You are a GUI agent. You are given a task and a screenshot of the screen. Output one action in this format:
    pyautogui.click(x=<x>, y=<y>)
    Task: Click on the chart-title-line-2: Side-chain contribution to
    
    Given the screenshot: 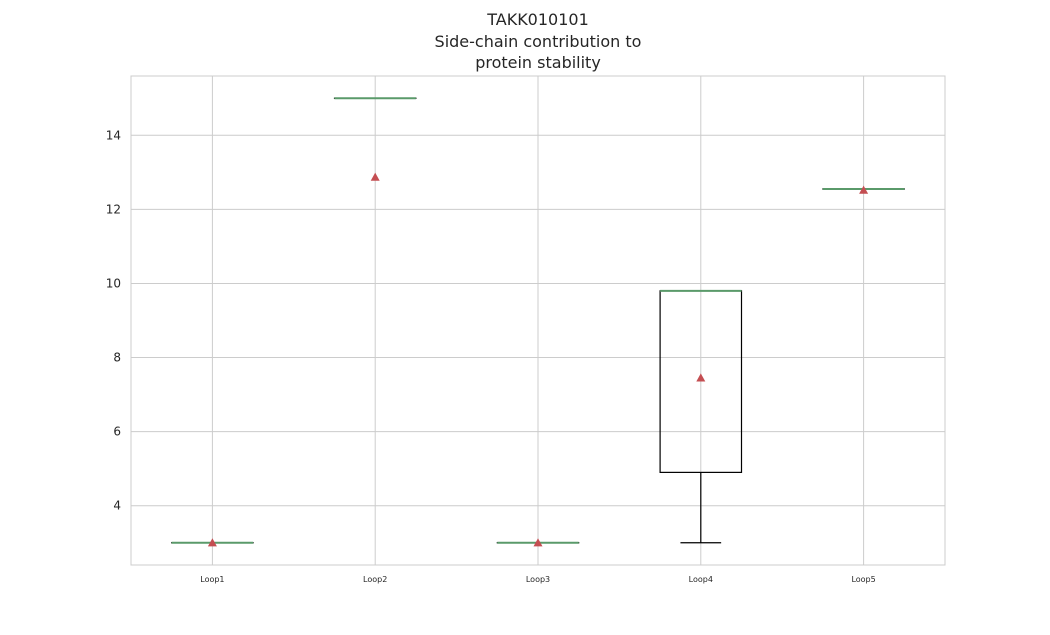 What is the action you would take?
    pyautogui.click(x=538, y=41)
    